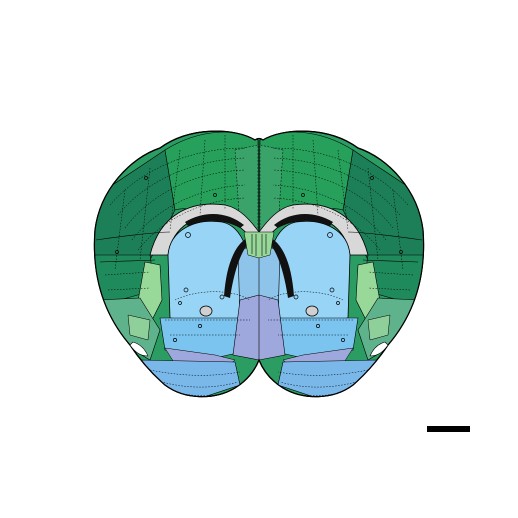 The height and width of the screenshot is (518, 518). Describe the element at coordinates (206, 311) in the screenshot. I see `anterior-commissure-left` at that location.